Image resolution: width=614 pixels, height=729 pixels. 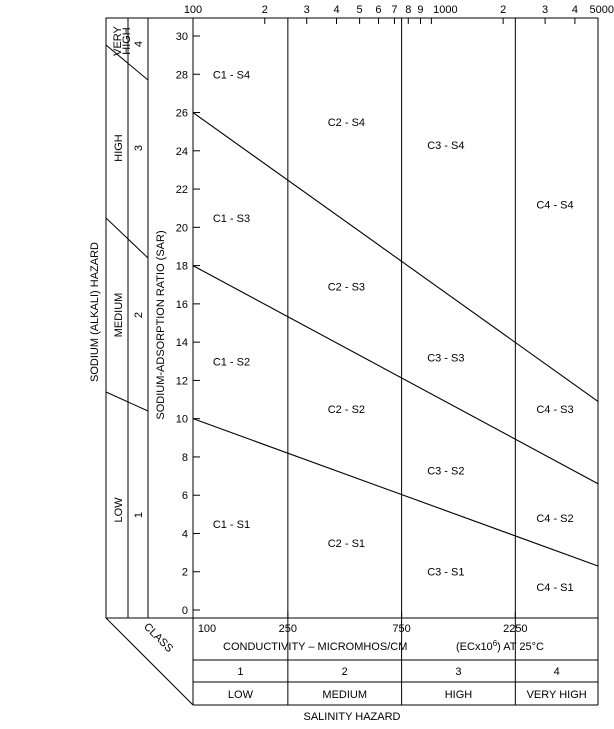 I want to click on y-tick-label: 0, so click(x=185, y=611).